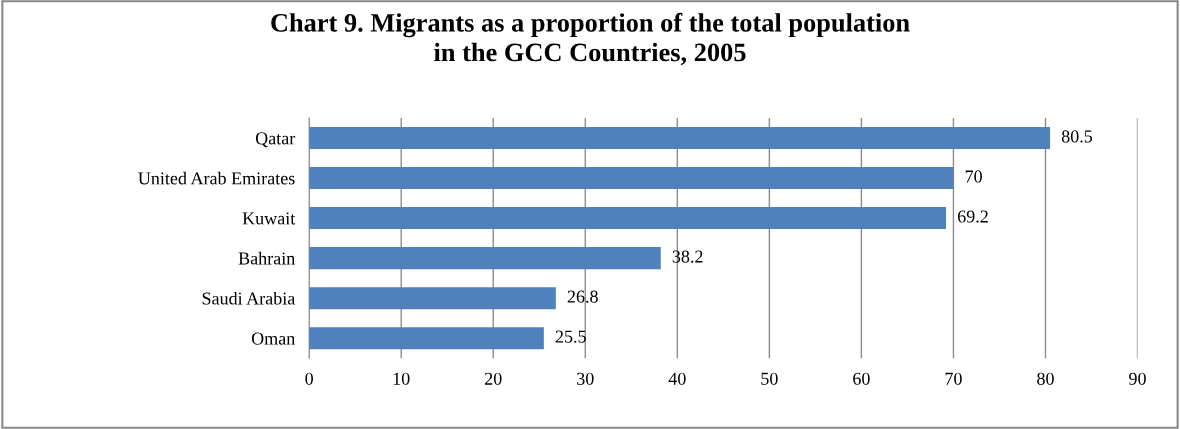 This screenshot has width=1180, height=429. Describe the element at coordinates (309, 378) in the screenshot. I see `x-tick-label: 0` at that location.